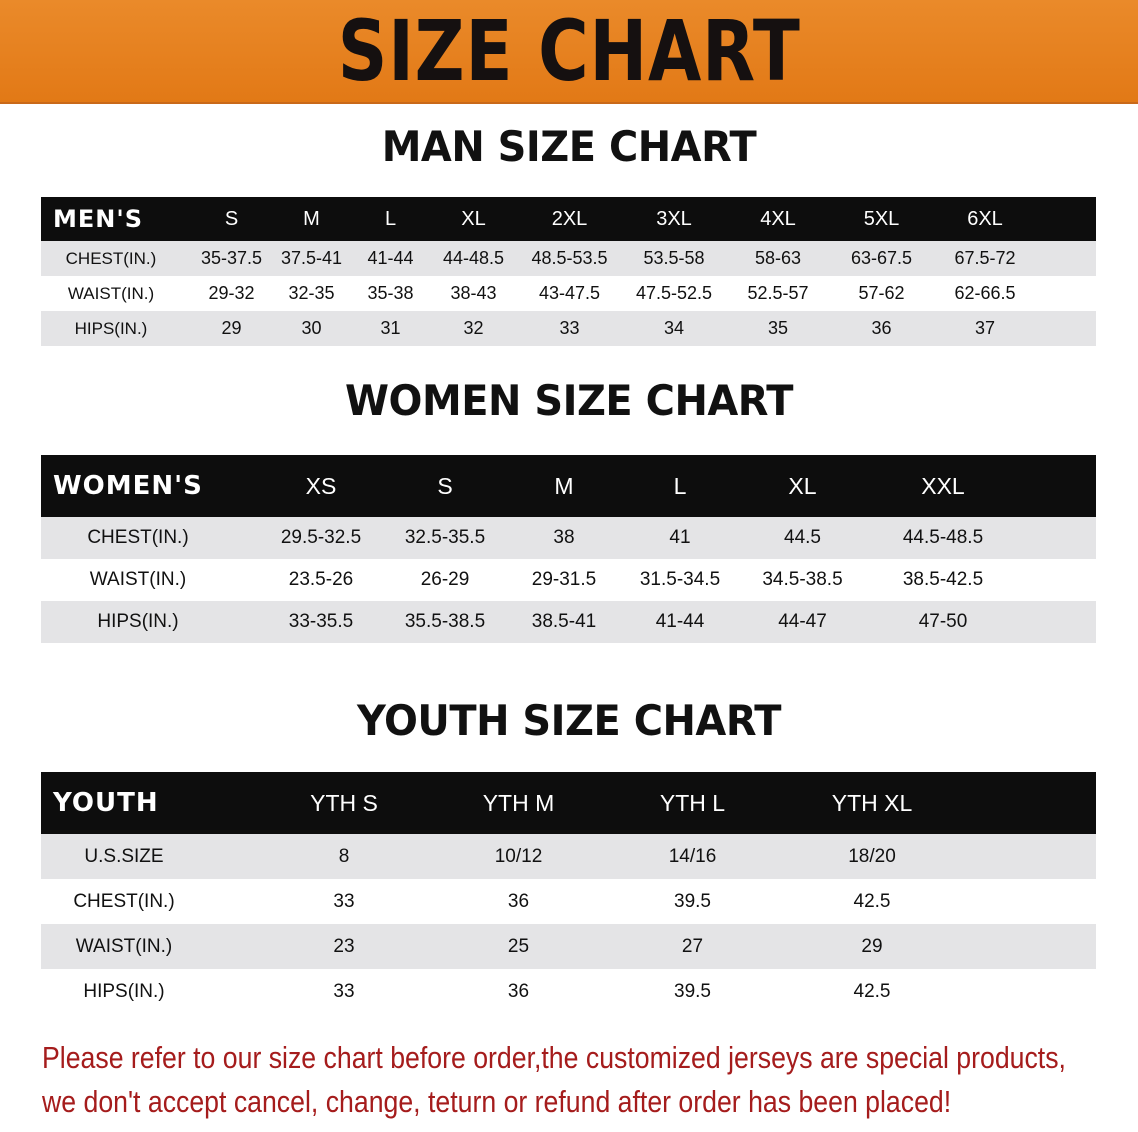  Describe the element at coordinates (344, 802) in the screenshot. I see `size-column-header: YTH S` at that location.